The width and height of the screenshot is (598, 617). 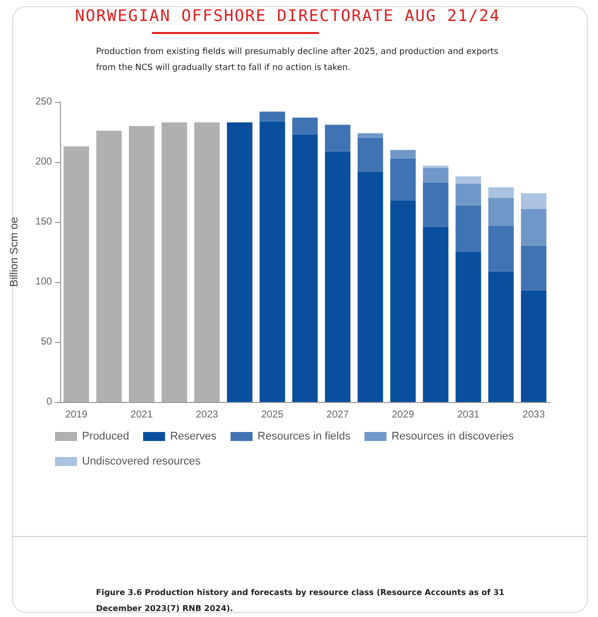 I want to click on legend-label: Resources in discoveries, so click(x=452, y=436).